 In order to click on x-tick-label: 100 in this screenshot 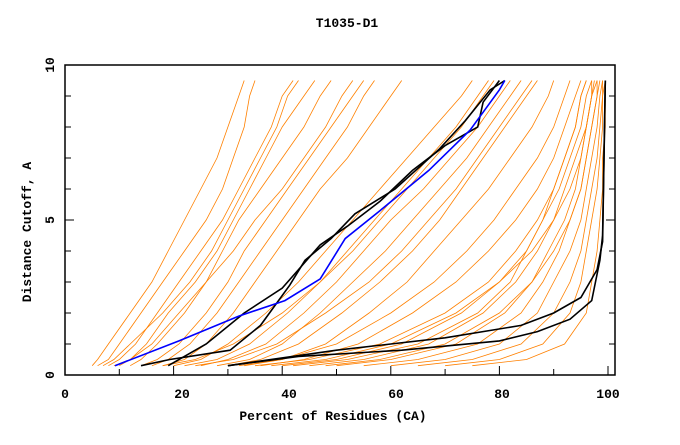, I will do `click(608, 394)`.